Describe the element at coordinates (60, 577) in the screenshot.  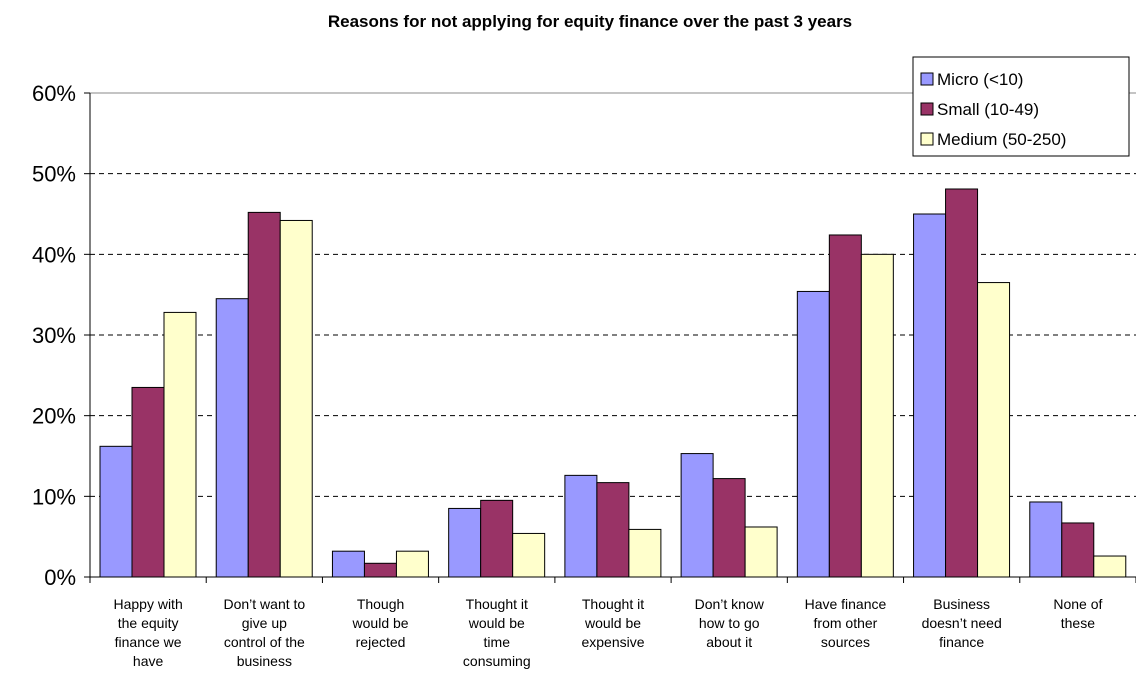
I see `y-tick-label: 0%` at that location.